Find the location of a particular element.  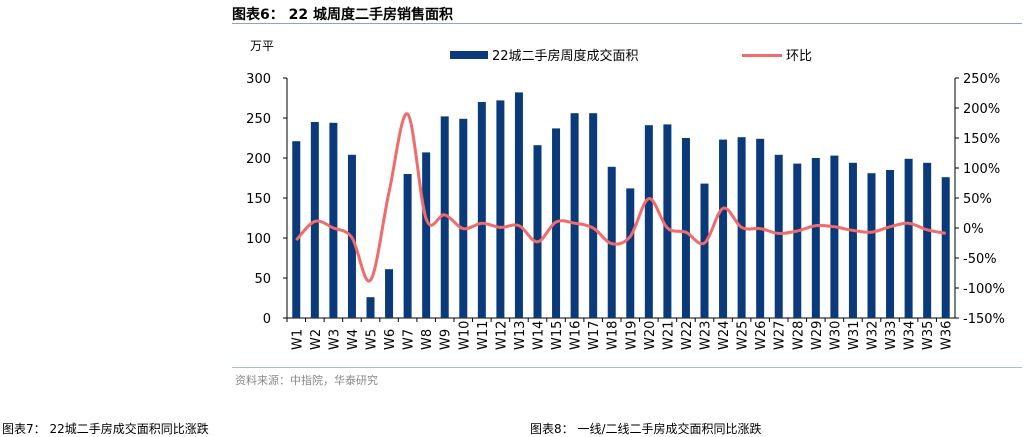

bar-W3 is located at coordinates (333, 220).